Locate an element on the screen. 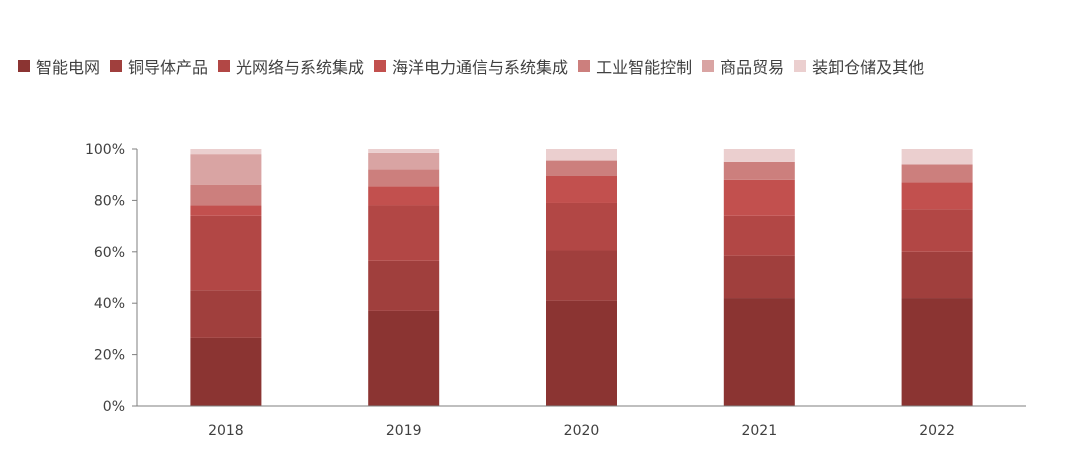  legend-item: 工业智能控制 is located at coordinates (635, 66).